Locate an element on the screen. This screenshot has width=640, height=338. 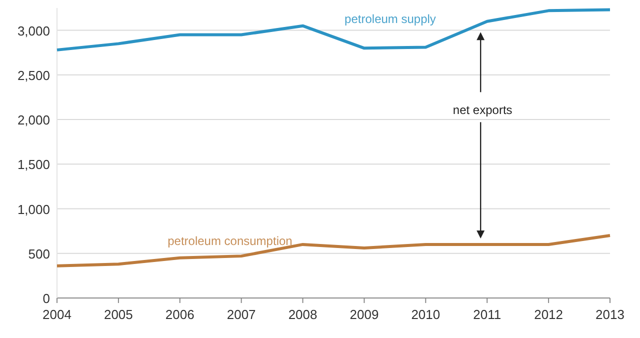
x-tick-label: 2012 is located at coordinates (549, 314).